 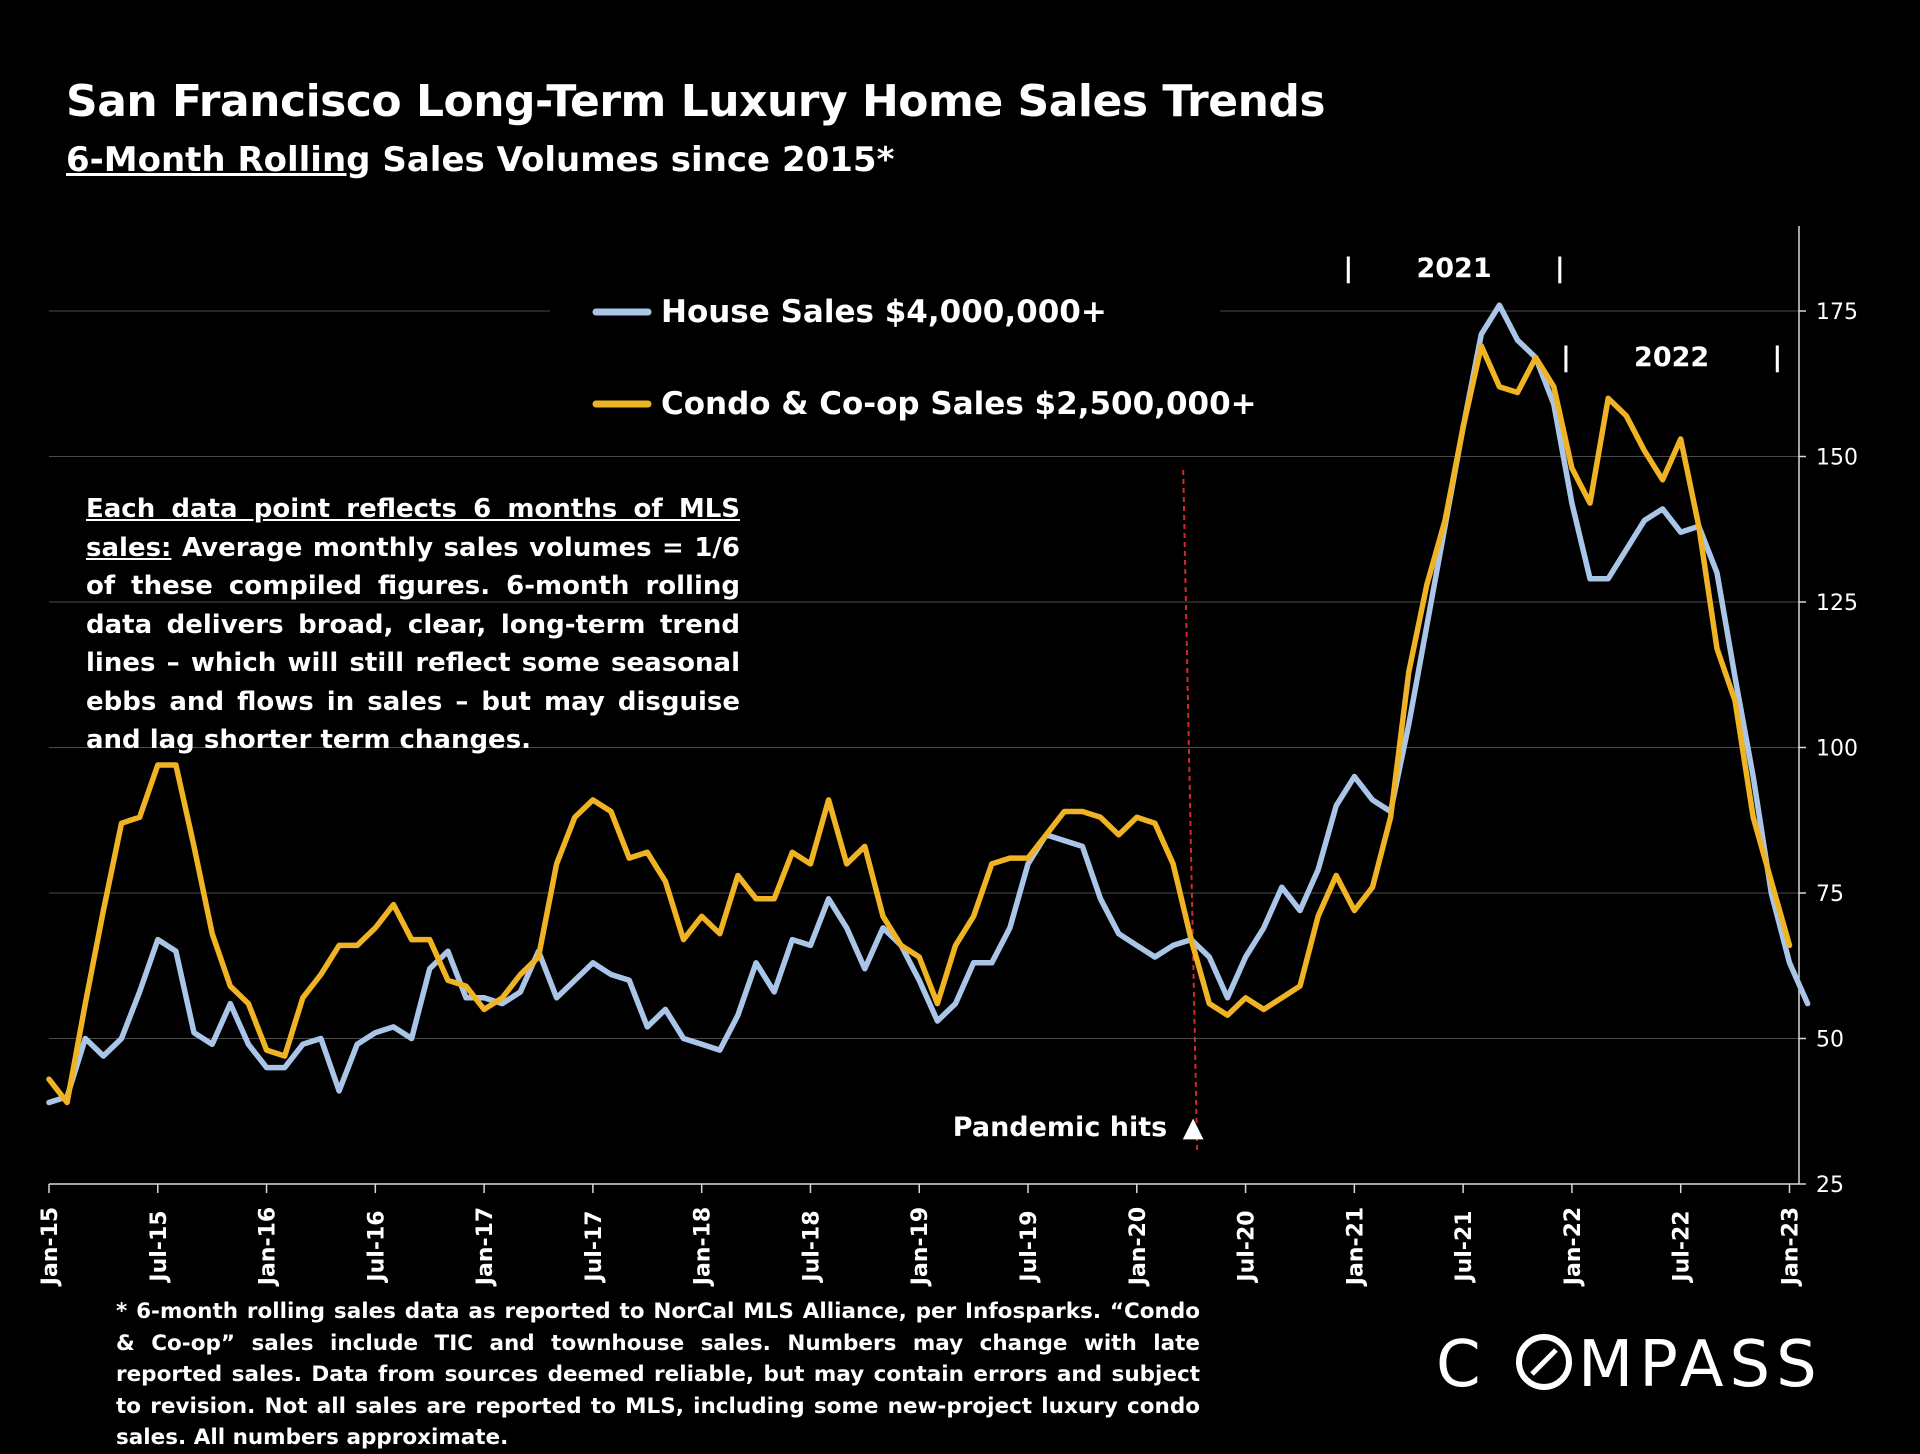 What do you see at coordinates (1830, 894) in the screenshot?
I see `y-tick-label: 75` at bounding box center [1830, 894].